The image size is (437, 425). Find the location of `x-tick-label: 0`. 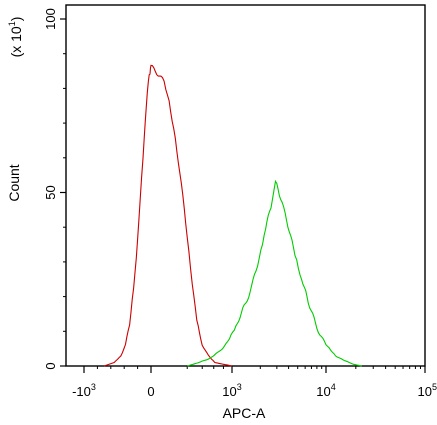

x-tick-label: 0 is located at coordinates (150, 391).